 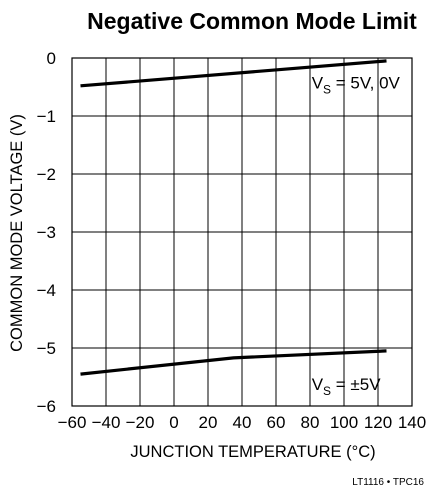 What do you see at coordinates (344, 422) in the screenshot?
I see `x-tick-label: 100` at bounding box center [344, 422].